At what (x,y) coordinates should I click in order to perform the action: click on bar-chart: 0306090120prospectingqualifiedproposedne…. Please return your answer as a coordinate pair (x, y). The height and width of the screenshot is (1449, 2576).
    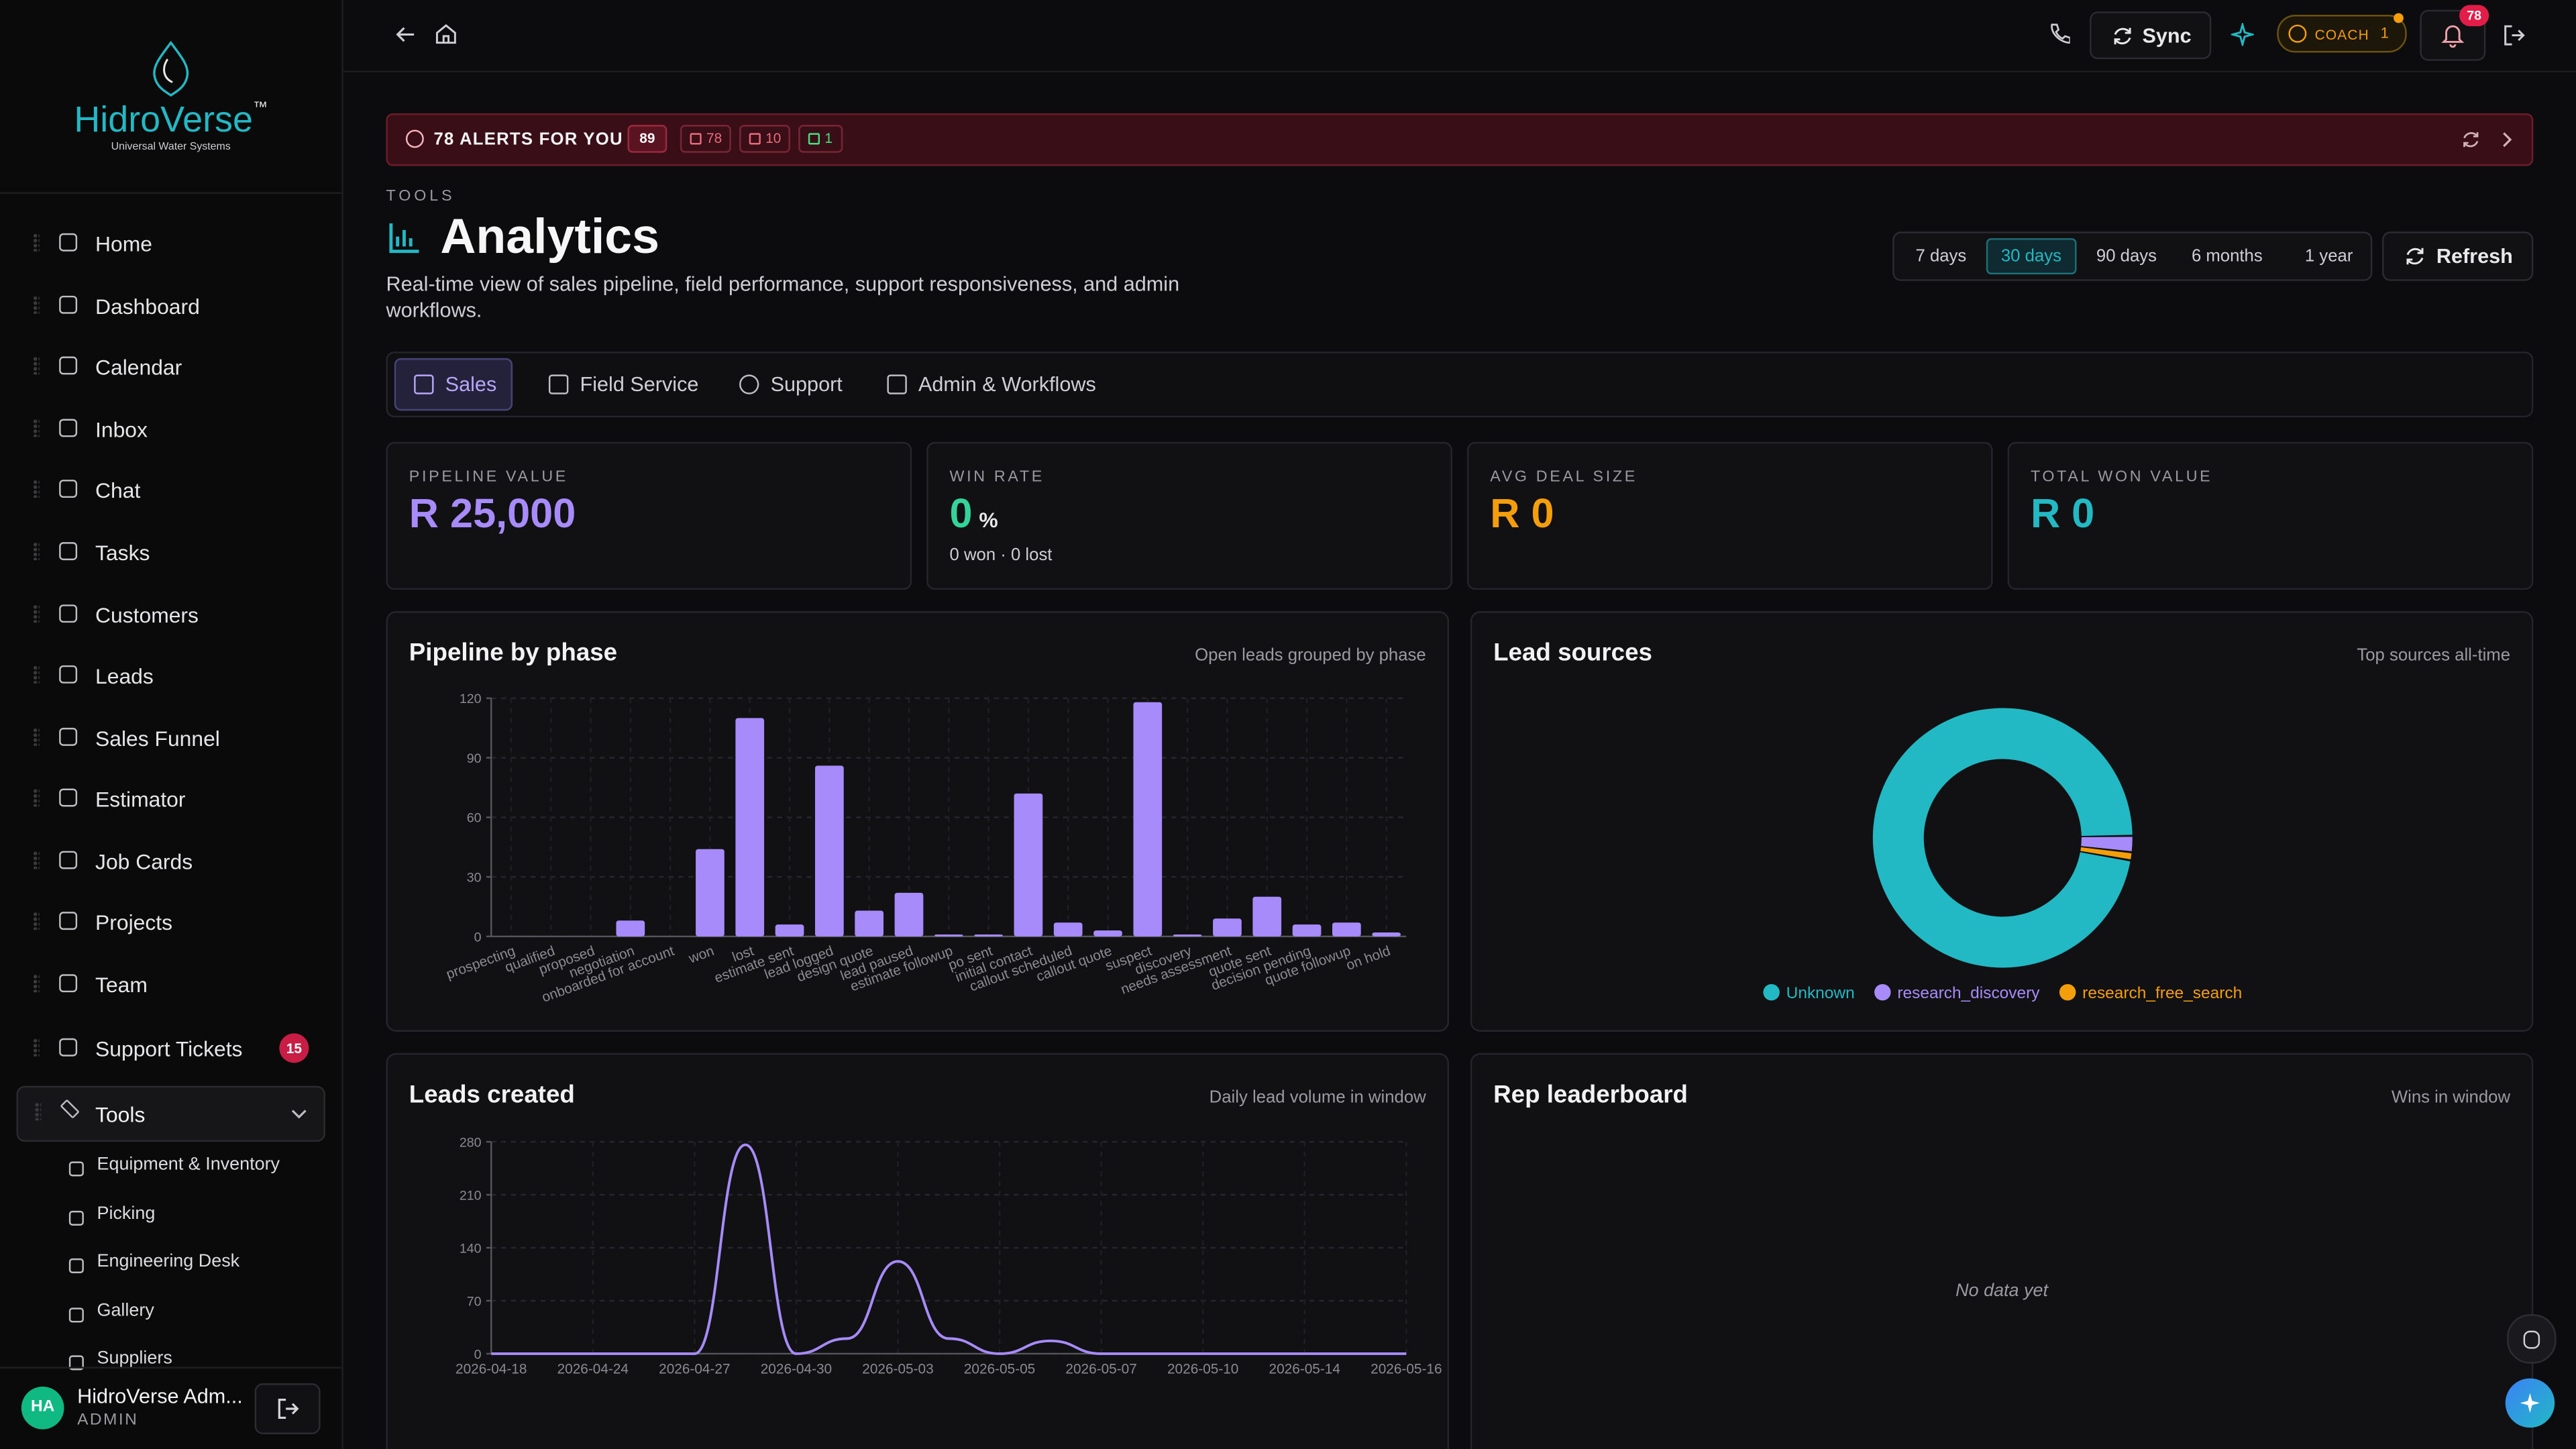
    Looking at the image, I should click on (925, 849).